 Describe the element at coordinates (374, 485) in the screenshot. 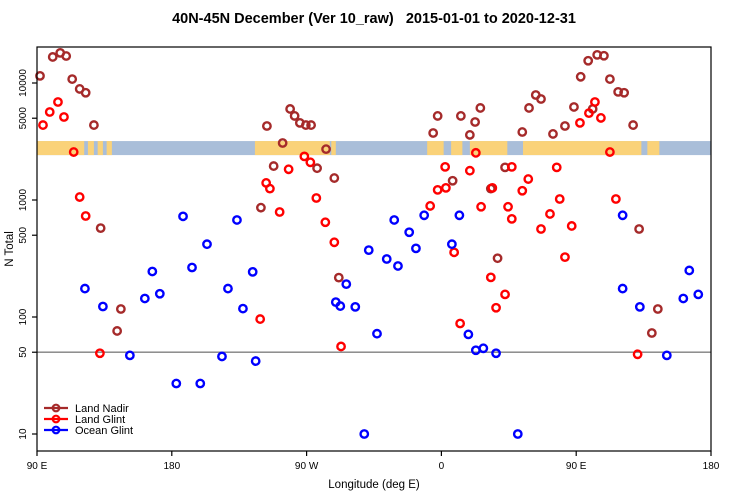

I see `x-axis-title: Longitude (deg E)` at that location.